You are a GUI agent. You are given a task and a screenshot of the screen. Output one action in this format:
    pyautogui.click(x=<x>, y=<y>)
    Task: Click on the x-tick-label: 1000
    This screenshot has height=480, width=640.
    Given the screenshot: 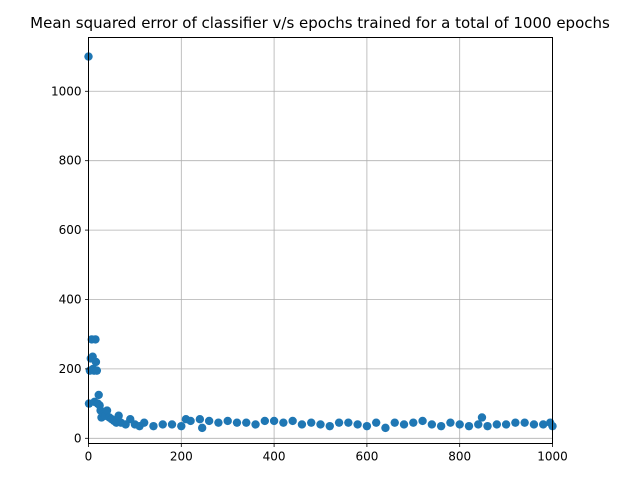 What is the action you would take?
    pyautogui.click(x=552, y=457)
    